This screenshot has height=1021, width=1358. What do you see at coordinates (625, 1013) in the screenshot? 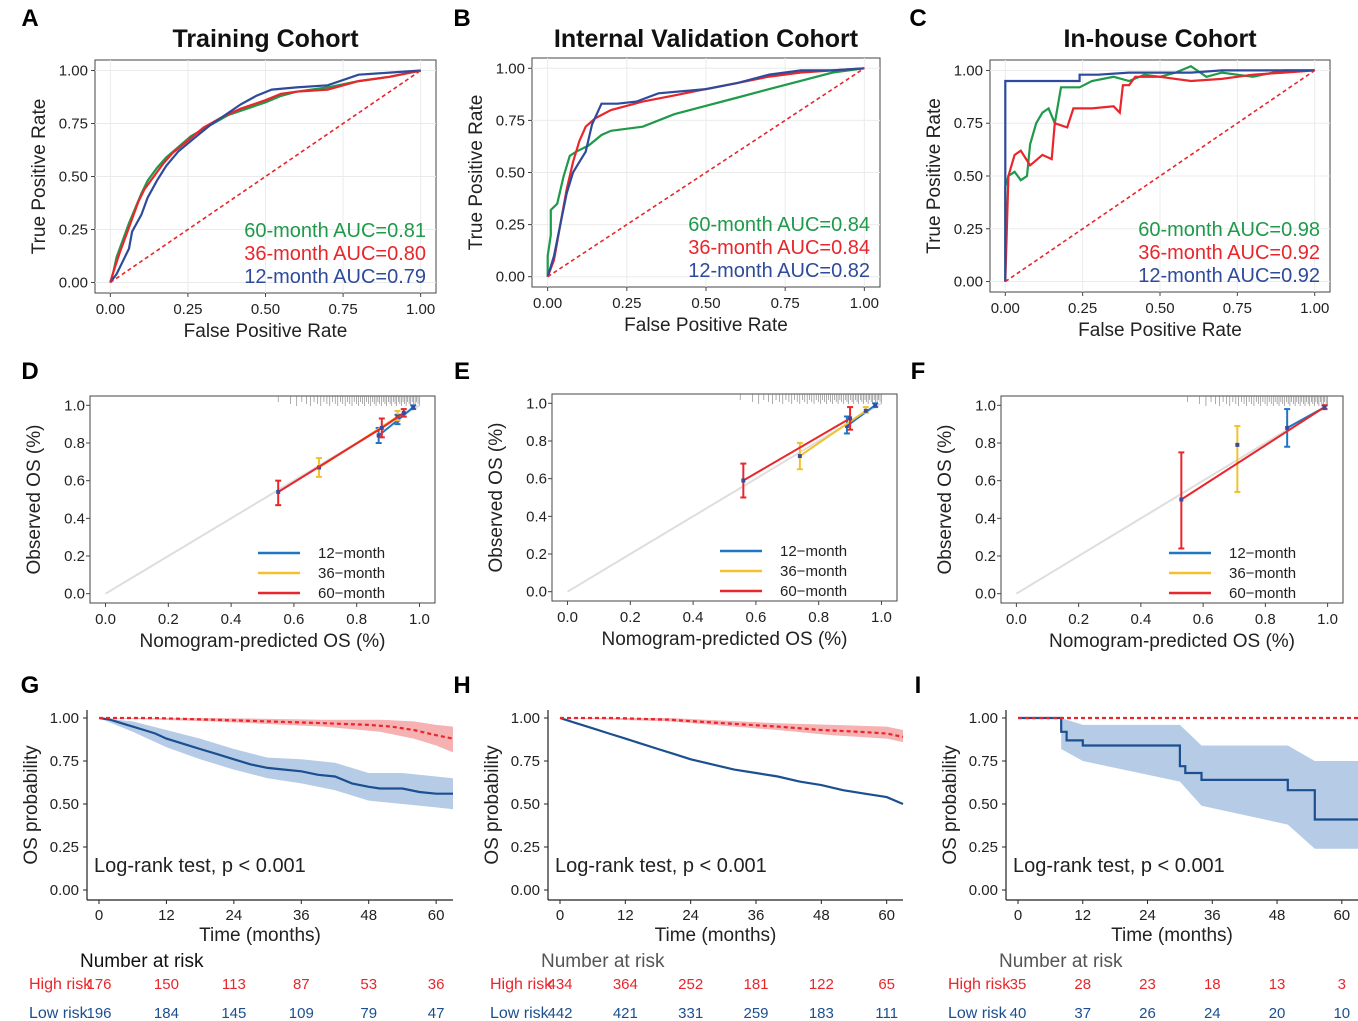
I see `risk-count-low: 421` at bounding box center [625, 1013].